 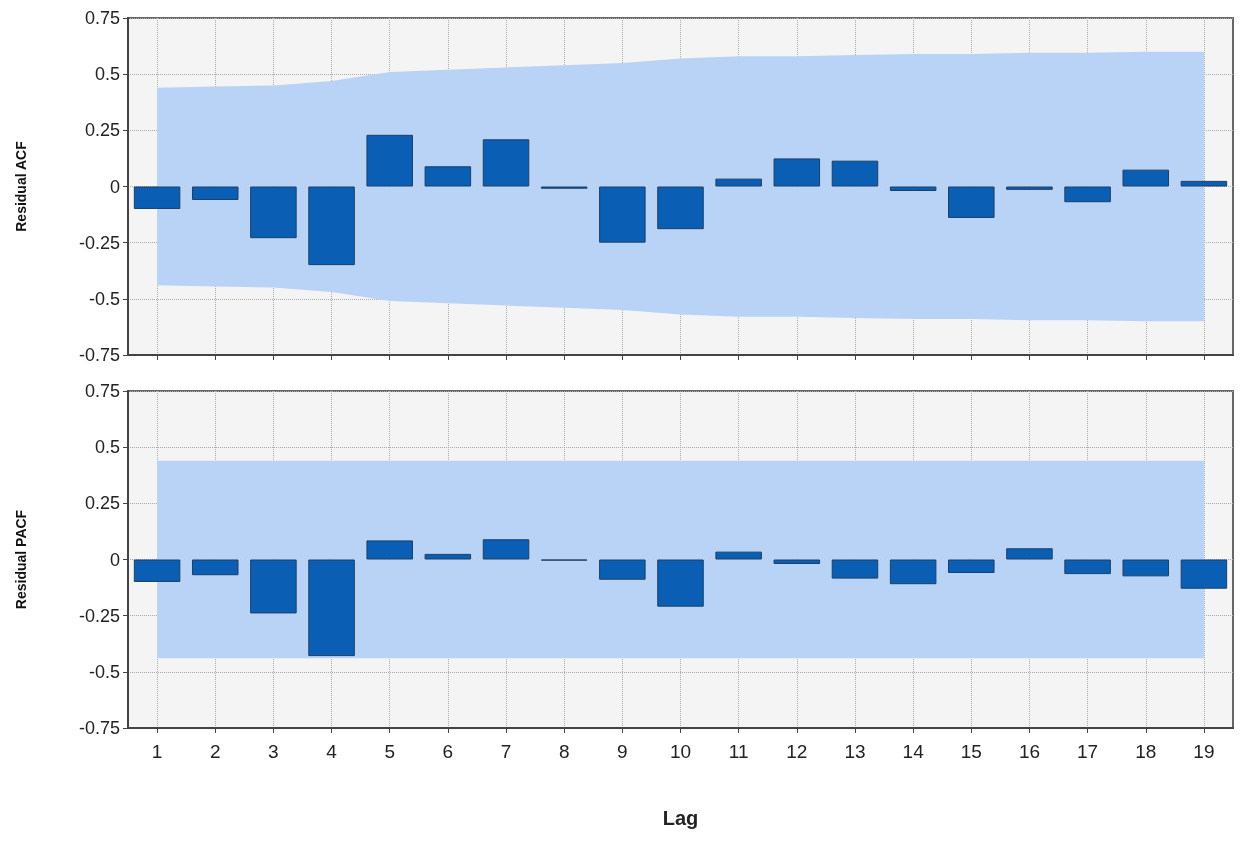 I want to click on y-axis-title: Residual ACF, so click(x=21, y=186).